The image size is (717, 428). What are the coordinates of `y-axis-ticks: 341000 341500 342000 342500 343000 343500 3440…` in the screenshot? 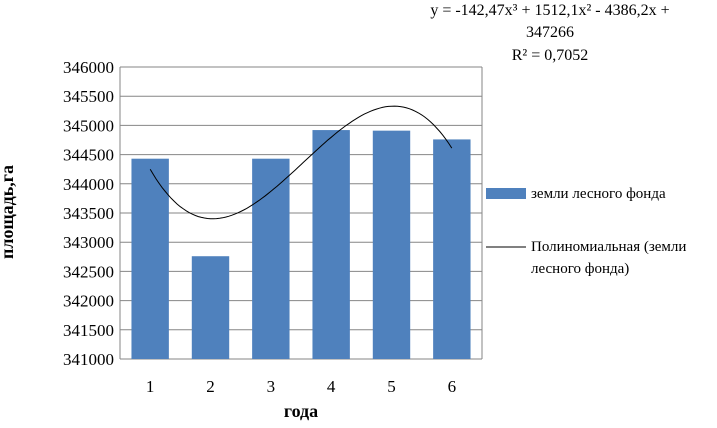 It's located at (88, 213).